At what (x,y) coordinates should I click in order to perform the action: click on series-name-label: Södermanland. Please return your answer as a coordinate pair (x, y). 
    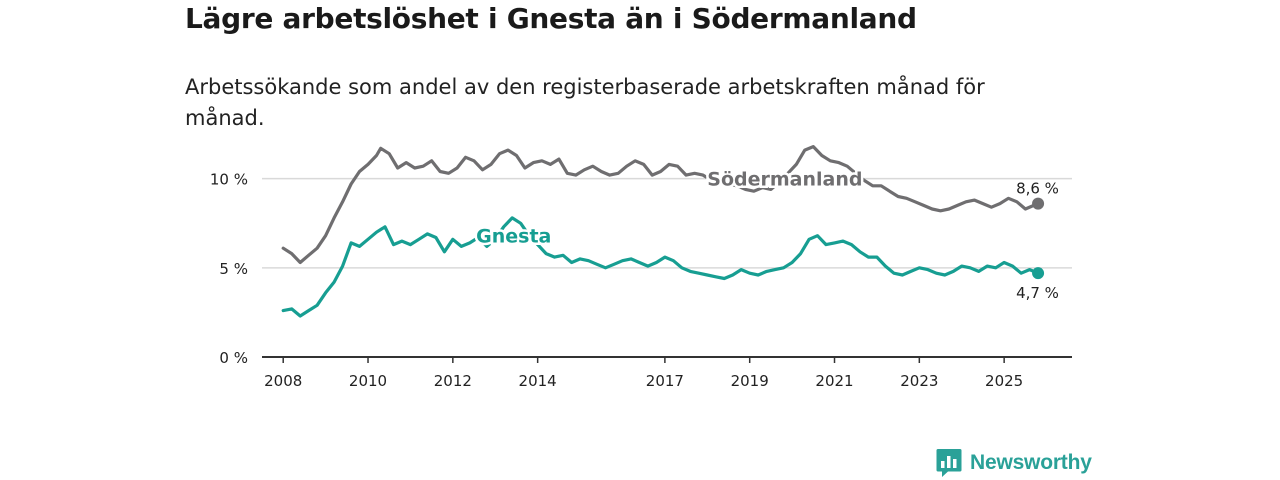
    Looking at the image, I should click on (784, 180).